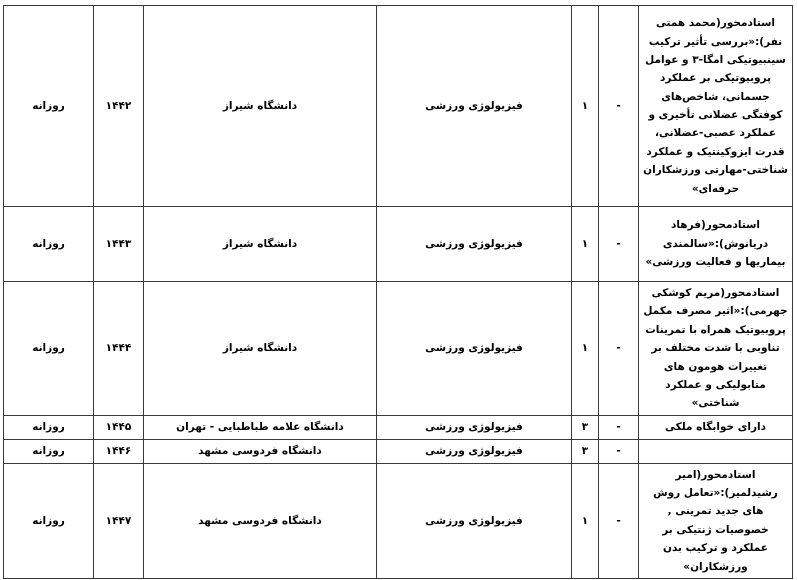  What do you see at coordinates (118, 451) in the screenshot?
I see `cell-code: ۱۴۴۶` at bounding box center [118, 451].